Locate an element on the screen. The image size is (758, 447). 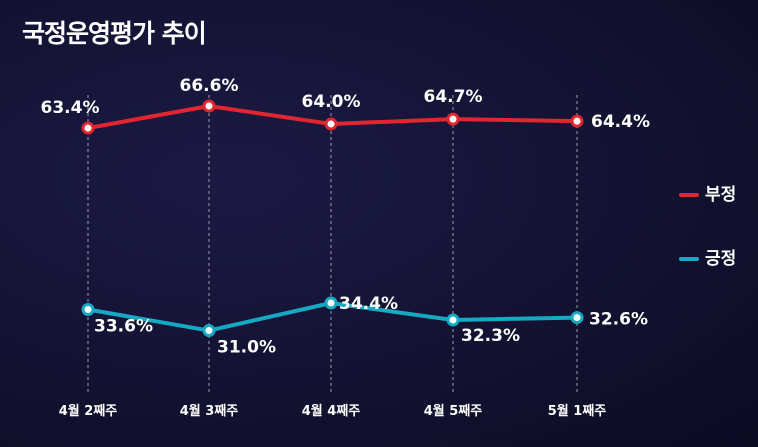
data-label-positive: 31.0% is located at coordinates (246, 348).